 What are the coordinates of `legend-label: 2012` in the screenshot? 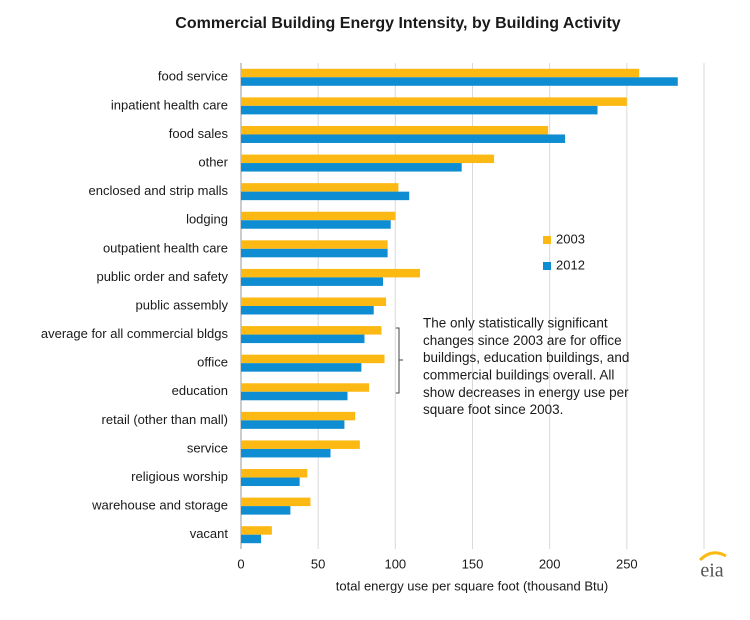 It's located at (570, 264).